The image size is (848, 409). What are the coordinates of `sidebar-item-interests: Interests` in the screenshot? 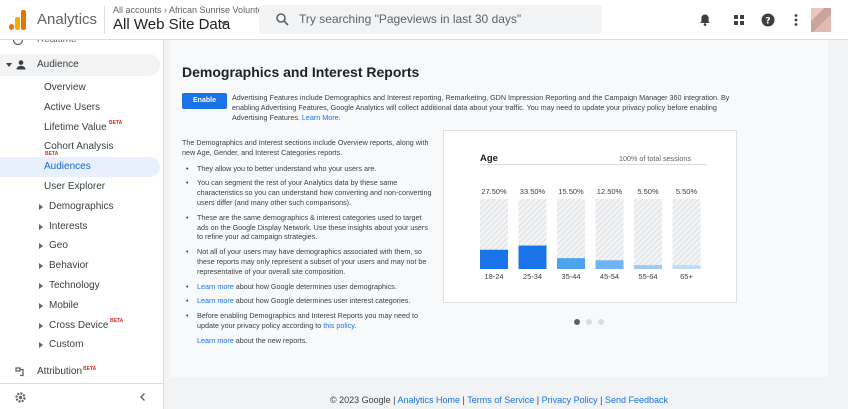 It's located at (80, 227).